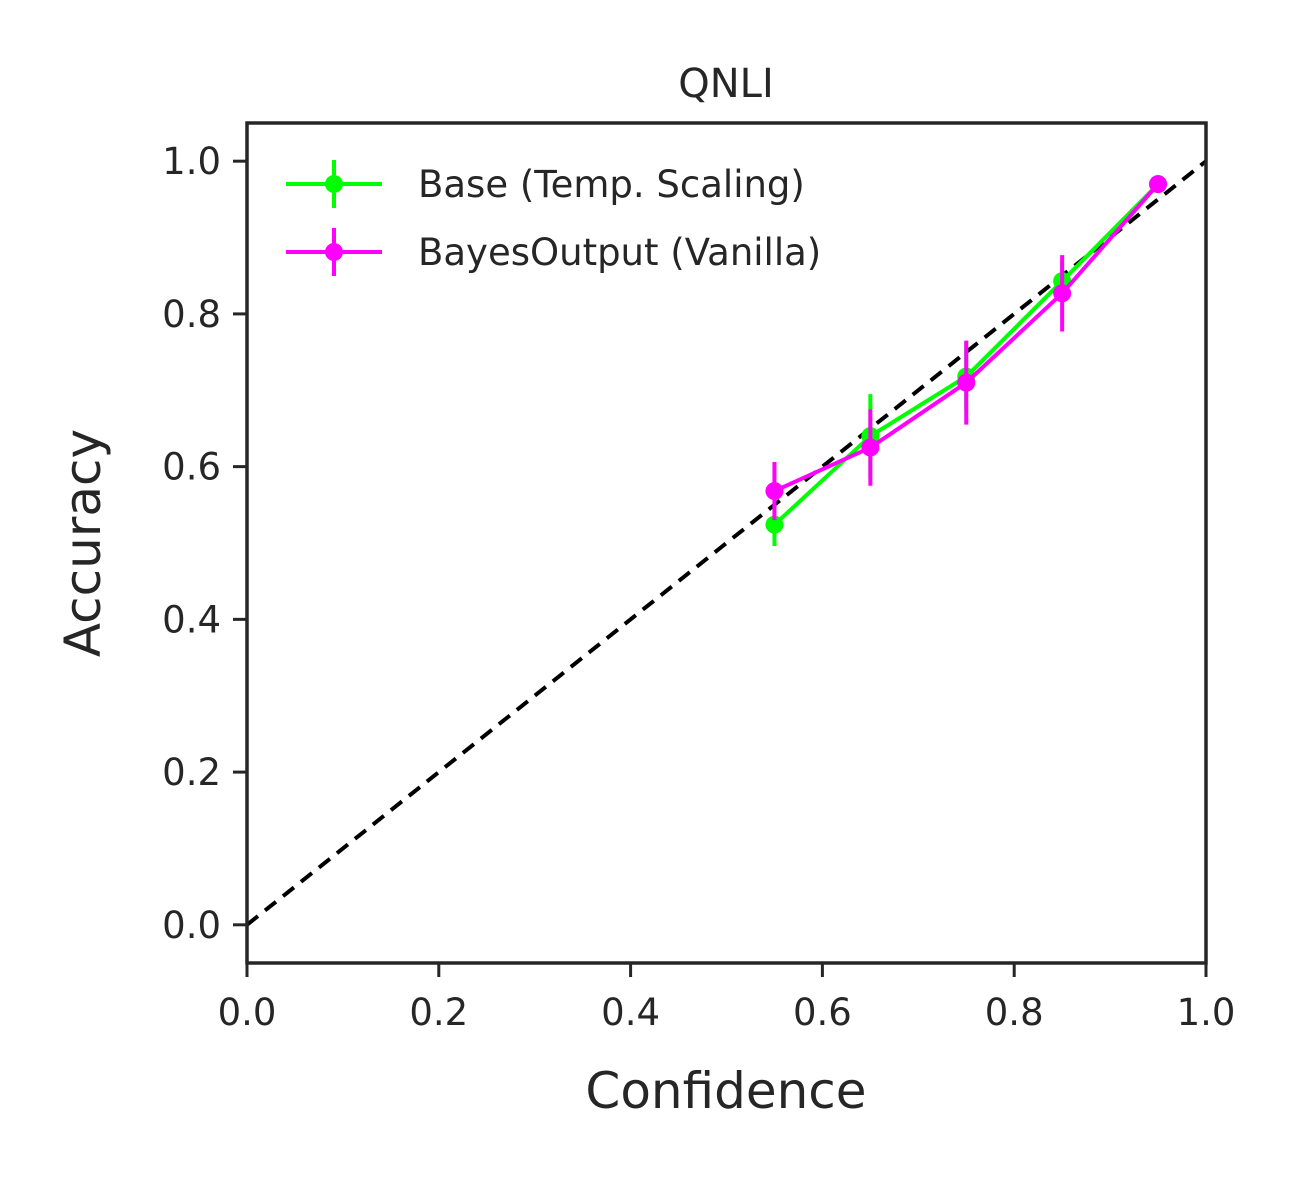  What do you see at coordinates (83, 543) in the screenshot?
I see `y-axis-label: Accuracy` at bounding box center [83, 543].